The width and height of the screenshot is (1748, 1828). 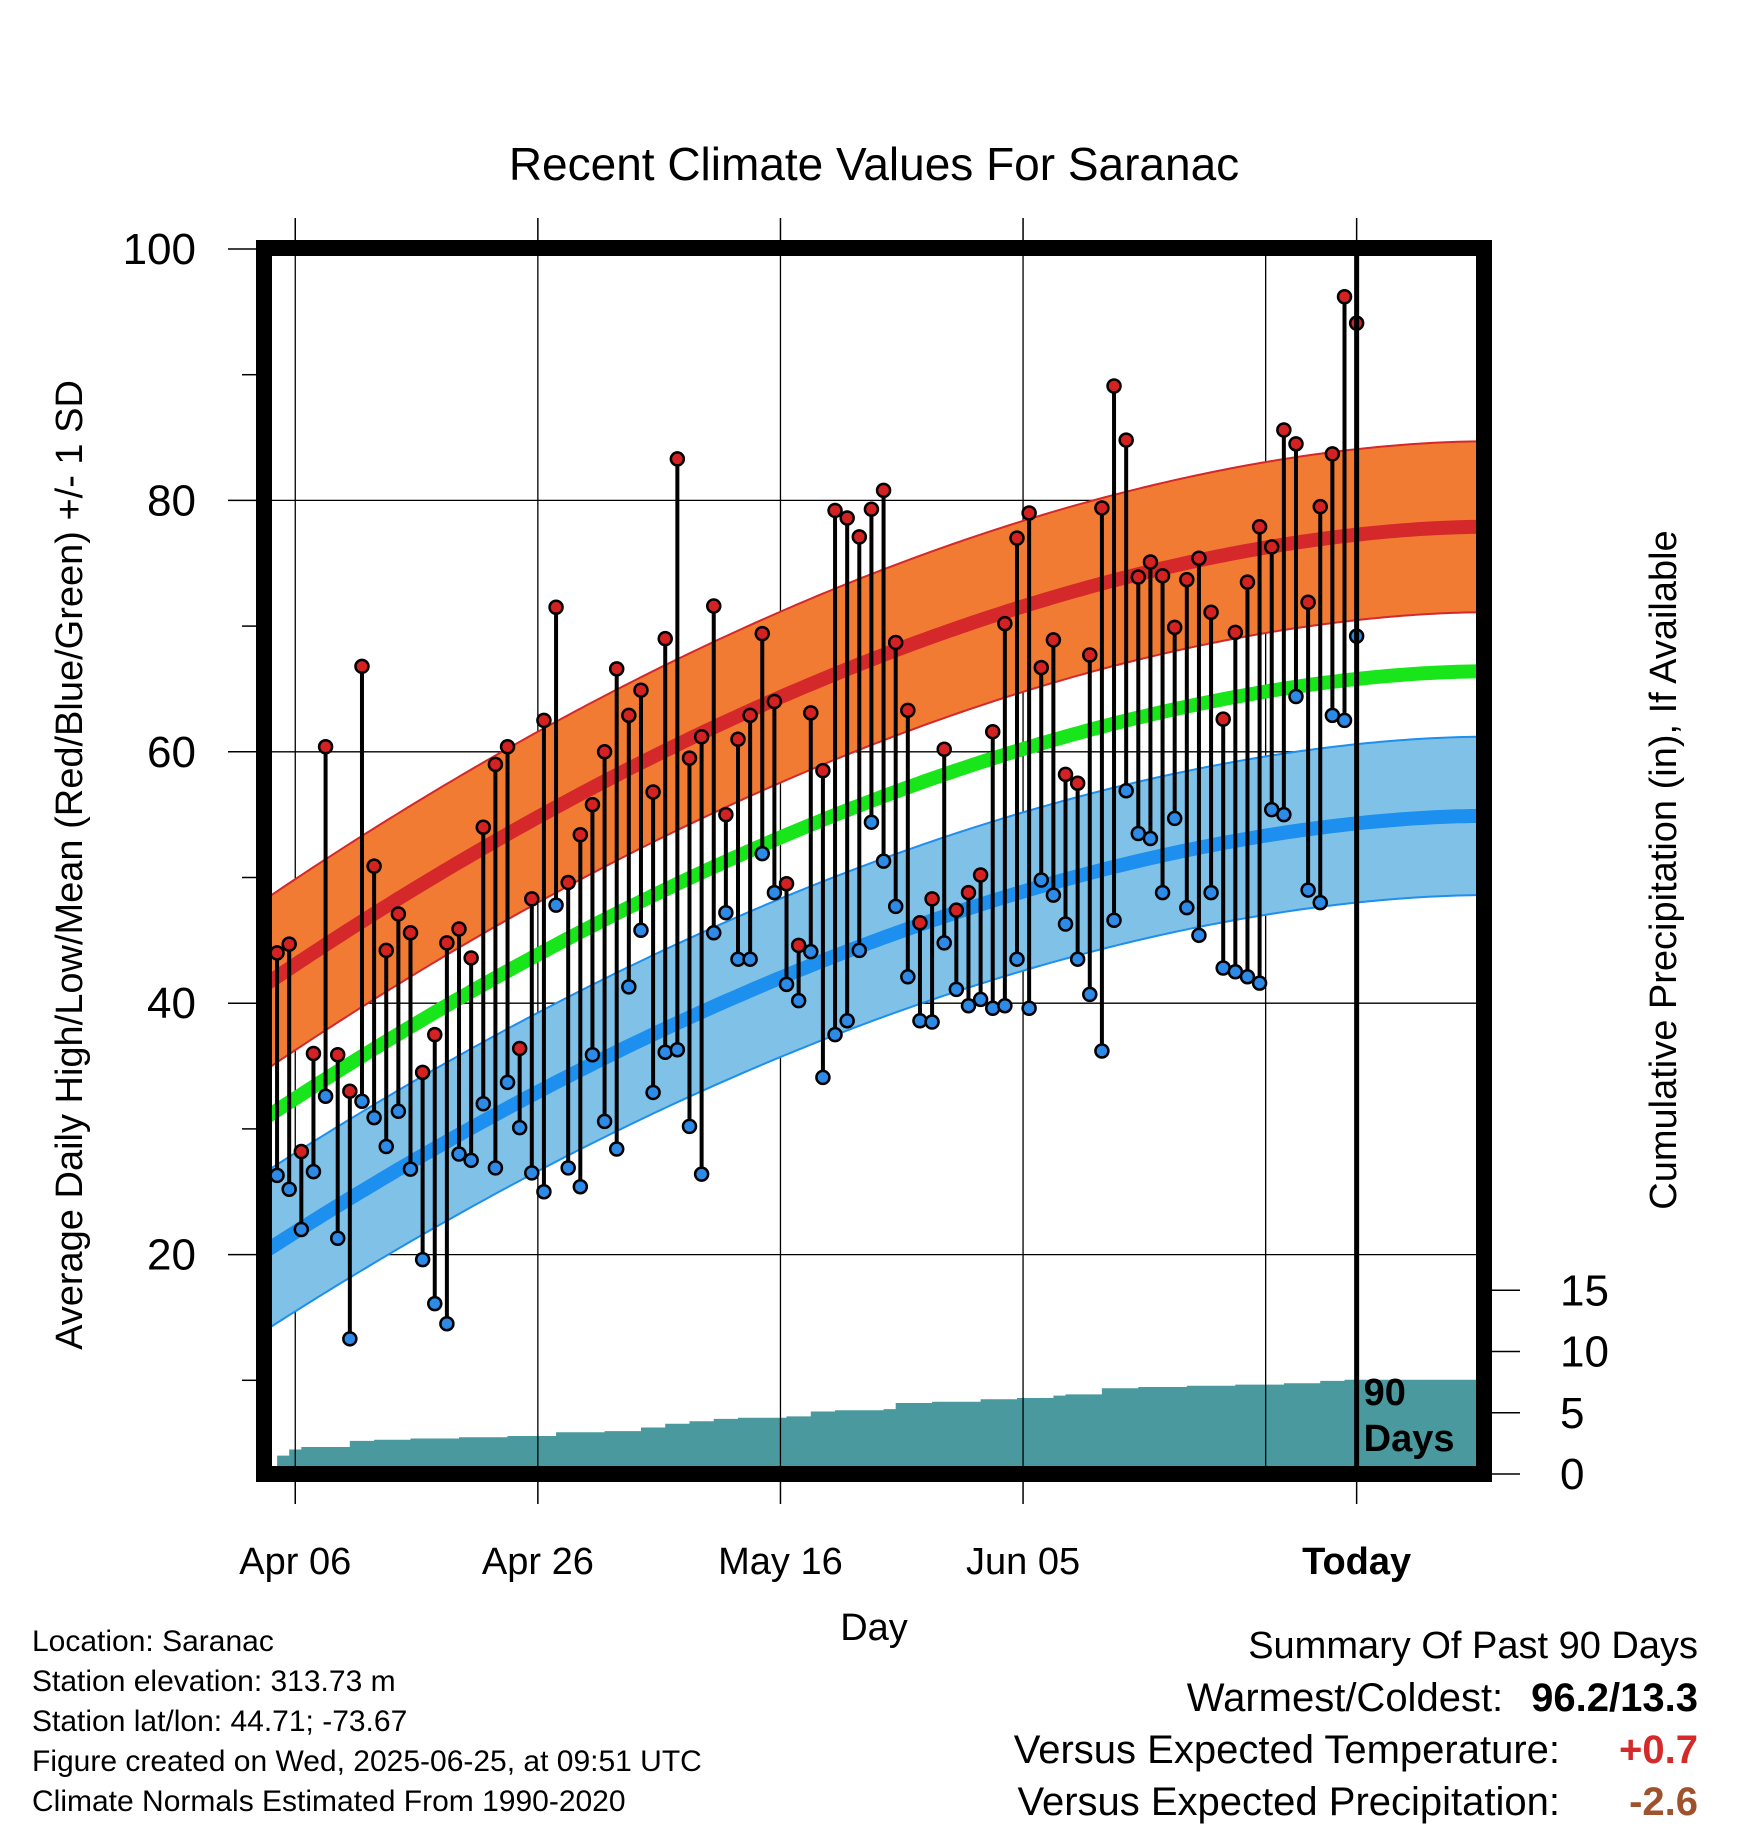 What do you see at coordinates (1345, 1698) in the screenshot?
I see `warmest-coldest-label: Warmest/Coldest:` at bounding box center [1345, 1698].